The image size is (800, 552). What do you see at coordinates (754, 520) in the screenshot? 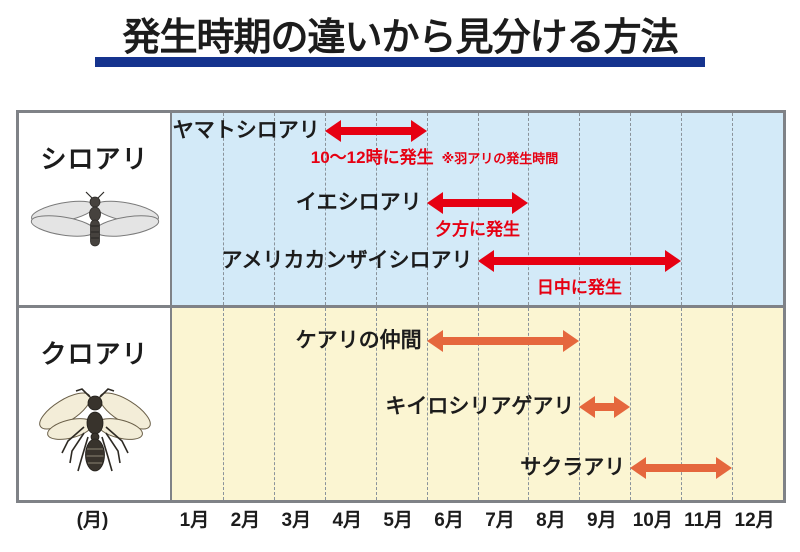
I see `month-tick-label: 12月` at bounding box center [754, 520].